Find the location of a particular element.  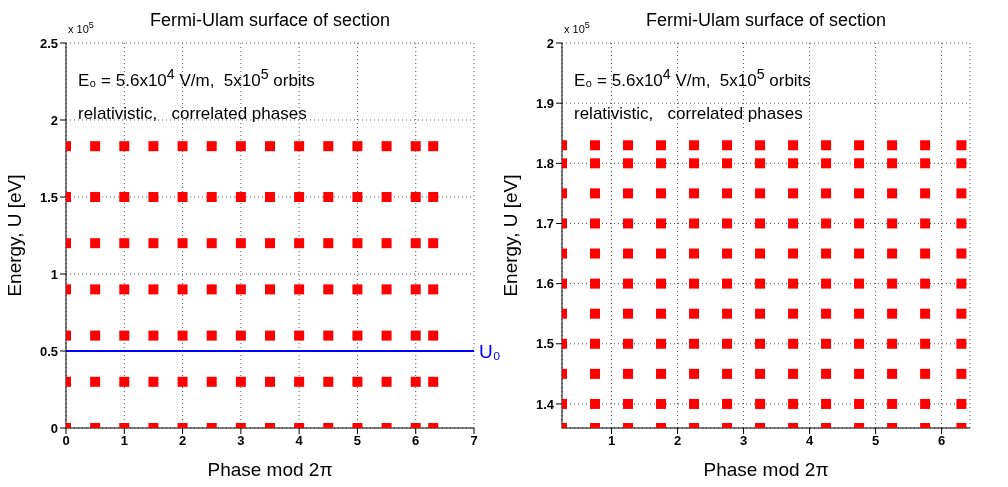

x-tick-label: 7 is located at coordinates (474, 441).